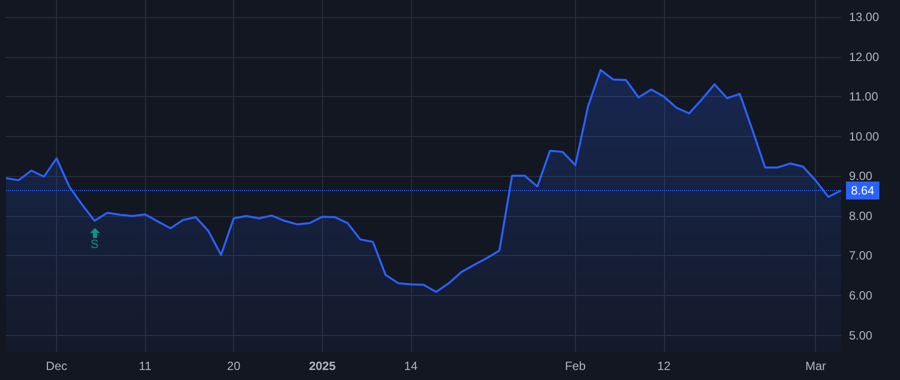 This screenshot has width=900, height=380. What do you see at coordinates (861, 176) in the screenshot?
I see `y-tick-label: 9.00` at bounding box center [861, 176].